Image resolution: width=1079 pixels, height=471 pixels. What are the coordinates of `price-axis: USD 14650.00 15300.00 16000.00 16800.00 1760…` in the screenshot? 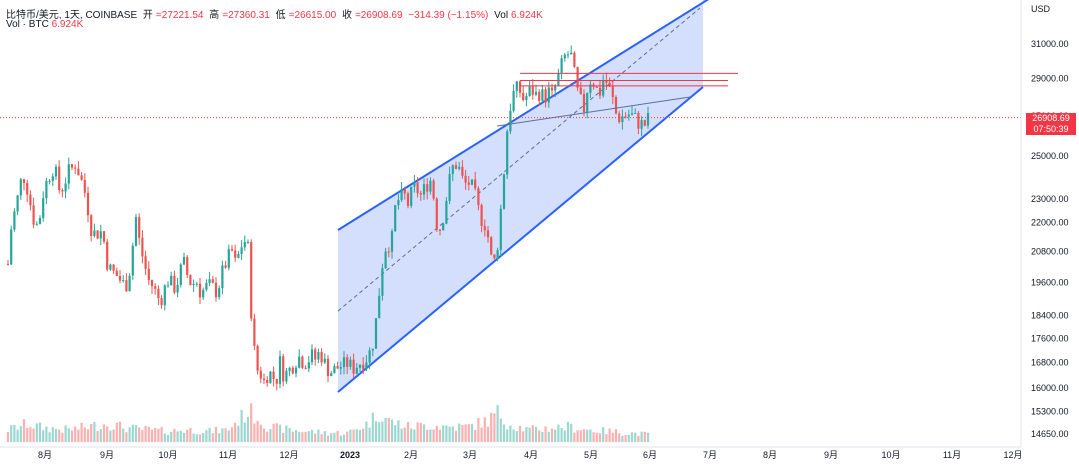 It's located at (1044, 223).